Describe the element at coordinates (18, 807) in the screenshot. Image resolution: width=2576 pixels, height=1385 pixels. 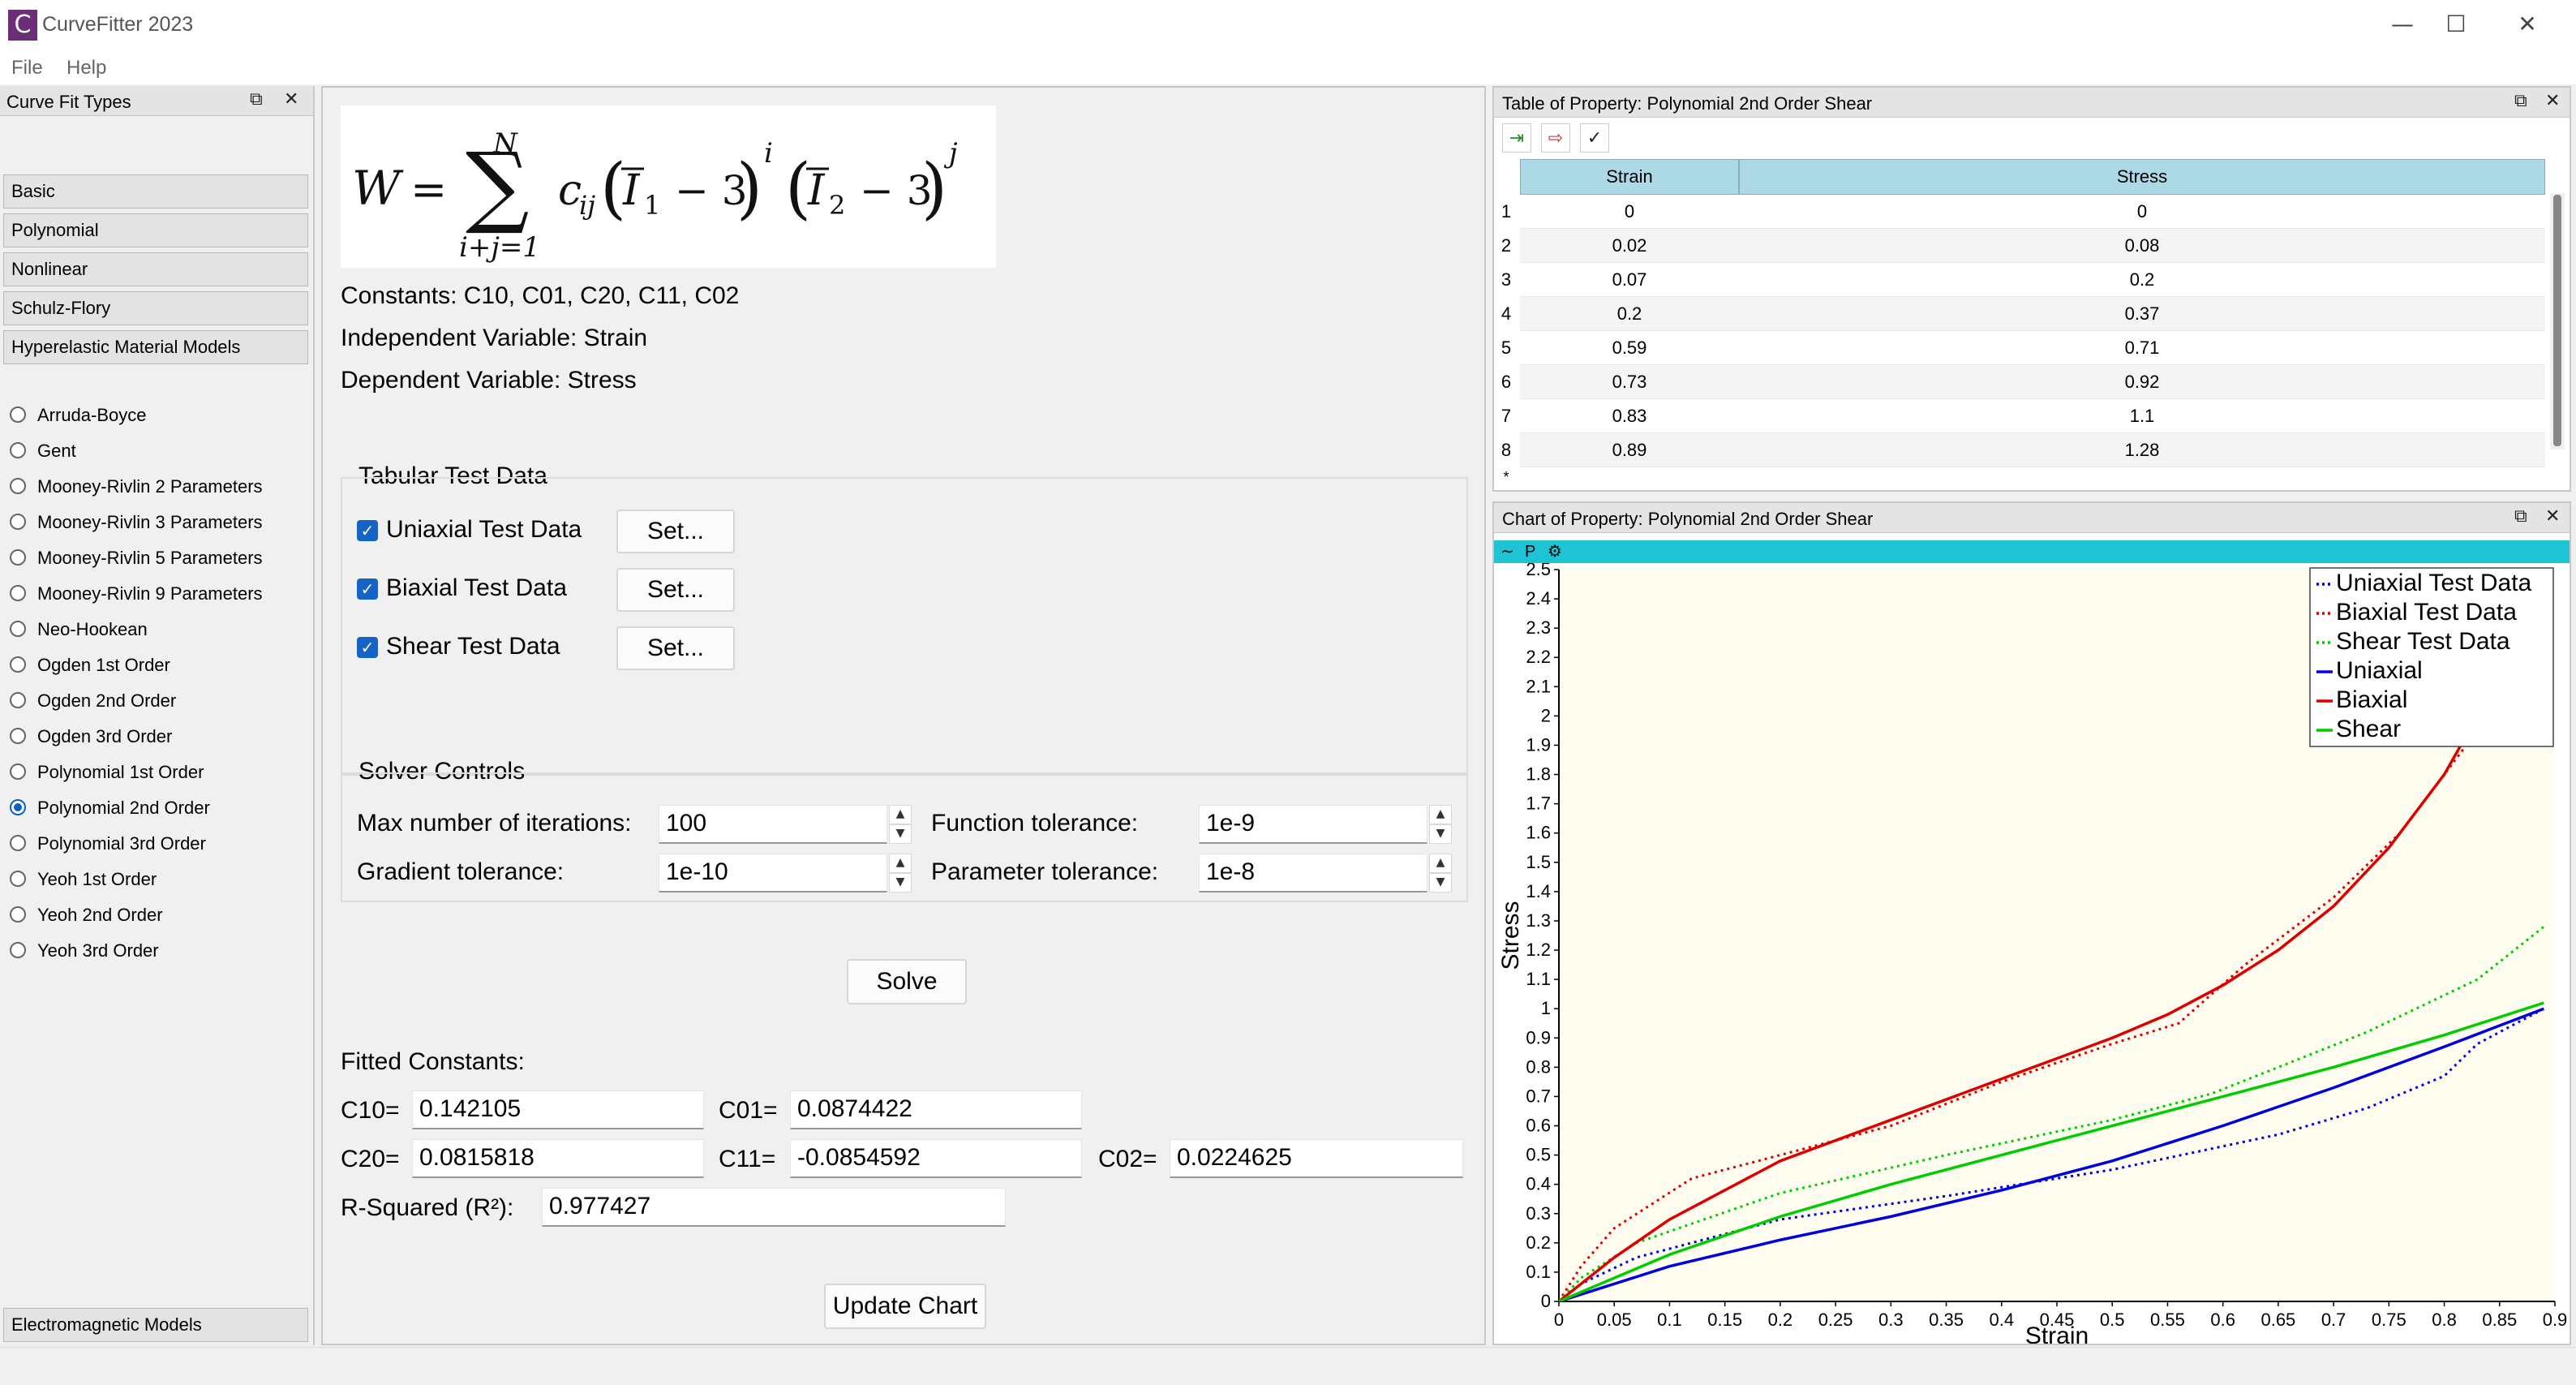
I see `radio-selected-icon` at that location.